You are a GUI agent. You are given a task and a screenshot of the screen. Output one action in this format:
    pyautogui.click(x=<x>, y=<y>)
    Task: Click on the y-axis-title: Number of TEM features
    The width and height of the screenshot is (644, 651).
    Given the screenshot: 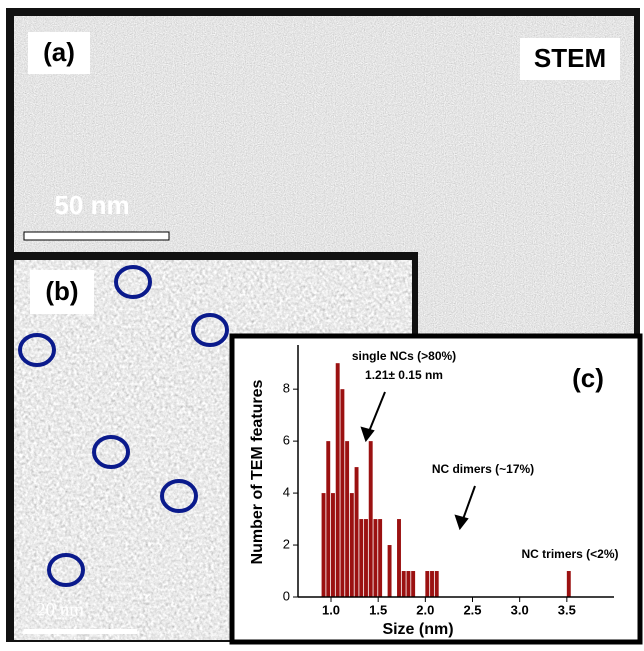 What is the action you would take?
    pyautogui.click(x=257, y=471)
    